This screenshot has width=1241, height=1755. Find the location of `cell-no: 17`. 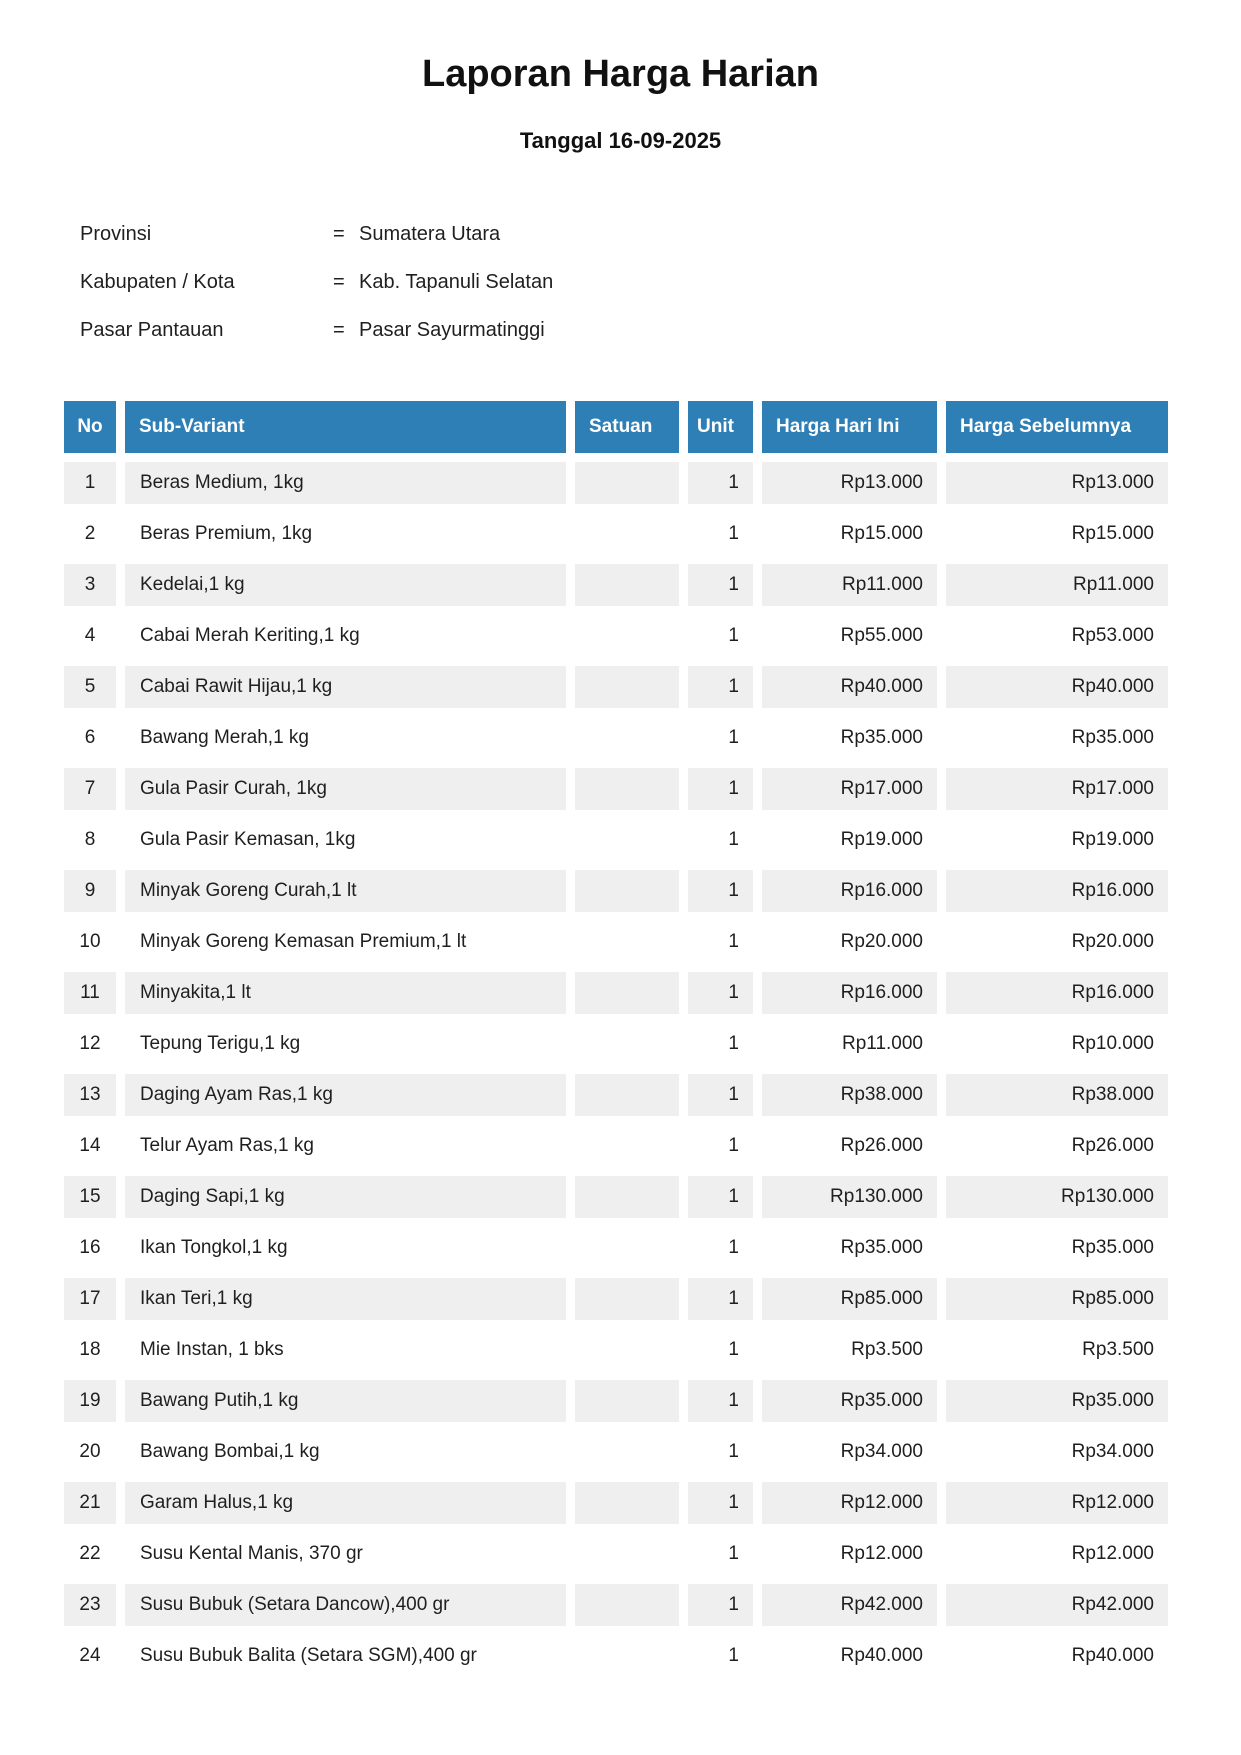

cell-no: 17 is located at coordinates (90, 1299).